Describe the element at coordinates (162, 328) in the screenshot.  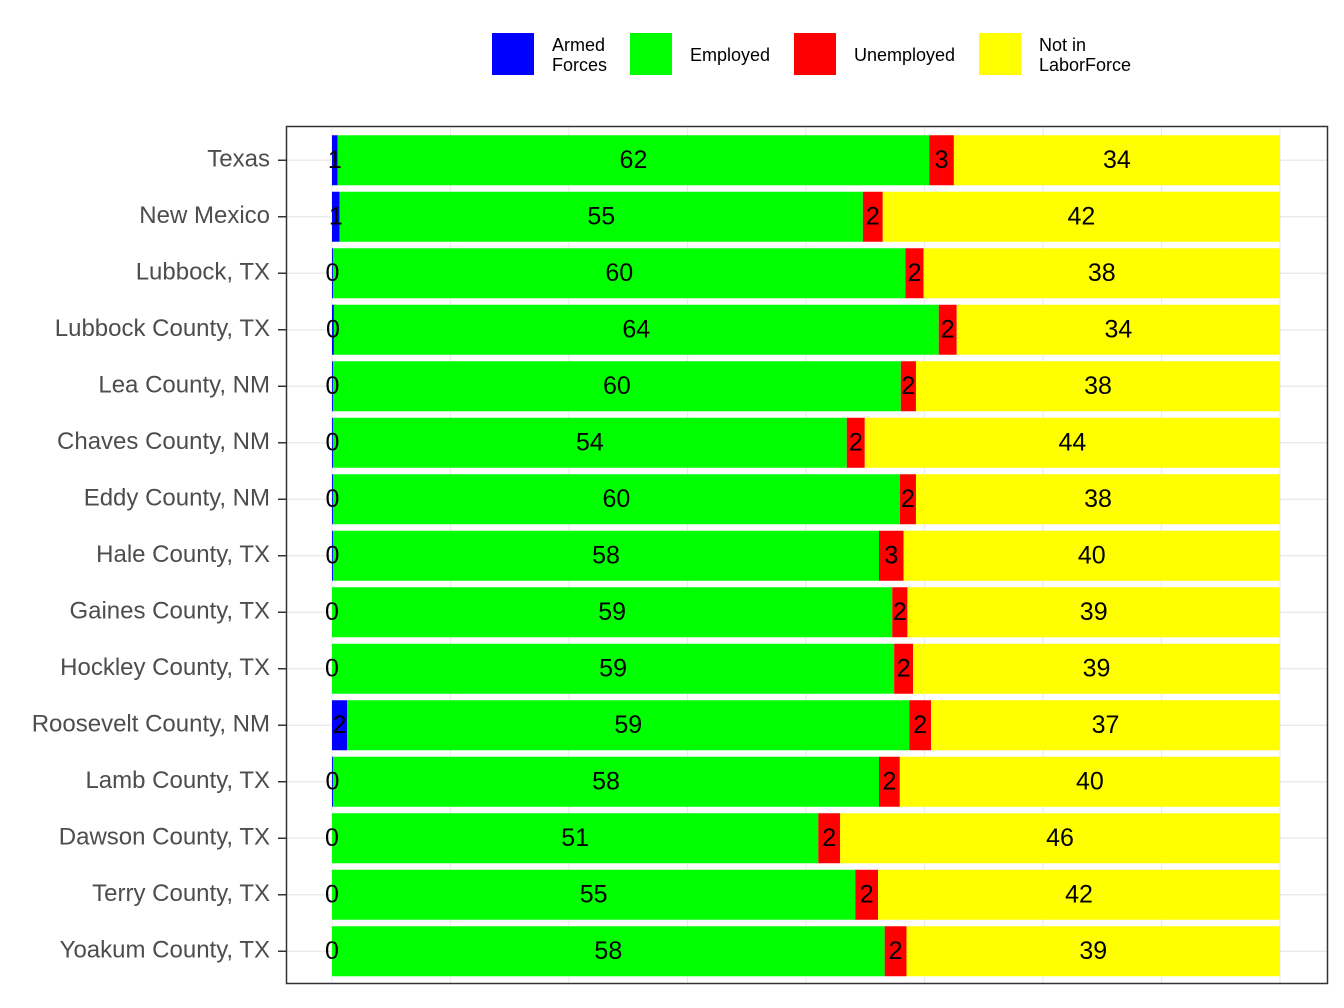
I see `y-tick-label: Lubbock County, TX` at that location.